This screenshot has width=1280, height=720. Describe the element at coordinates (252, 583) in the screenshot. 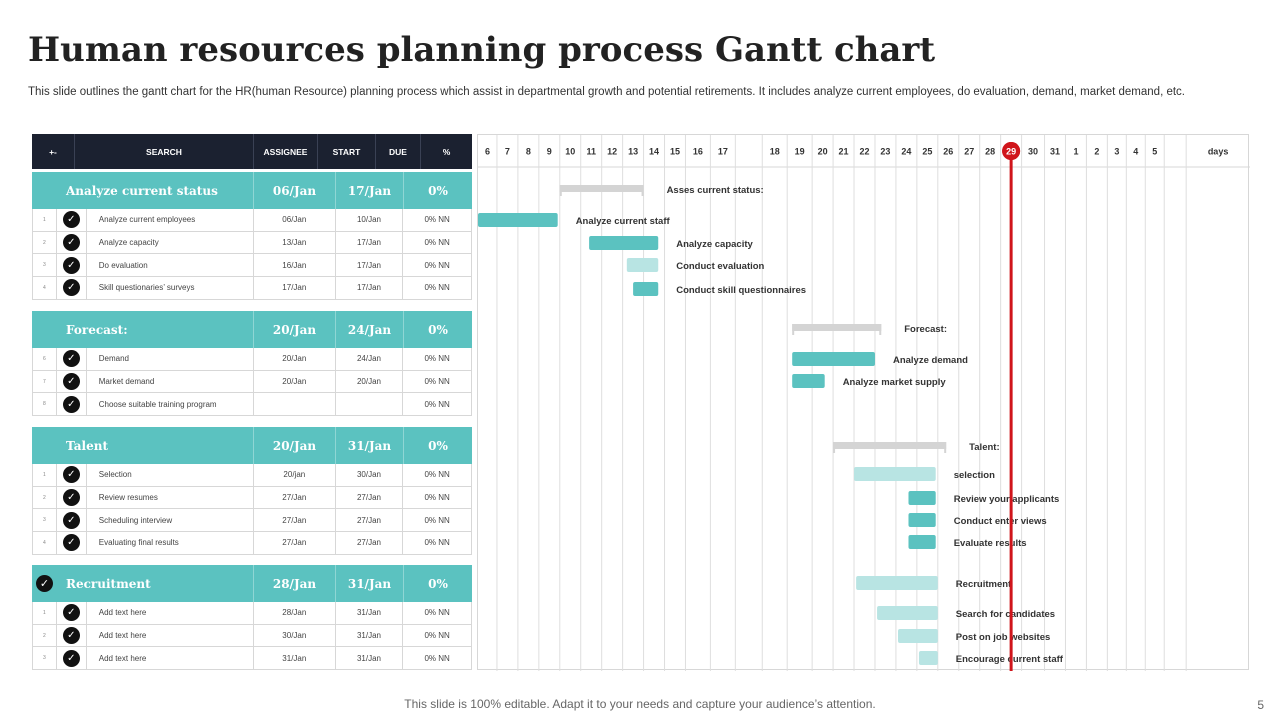

I see `group-header: ✓ Recruitment 28/Jan 31/Jan 0%` at that location.